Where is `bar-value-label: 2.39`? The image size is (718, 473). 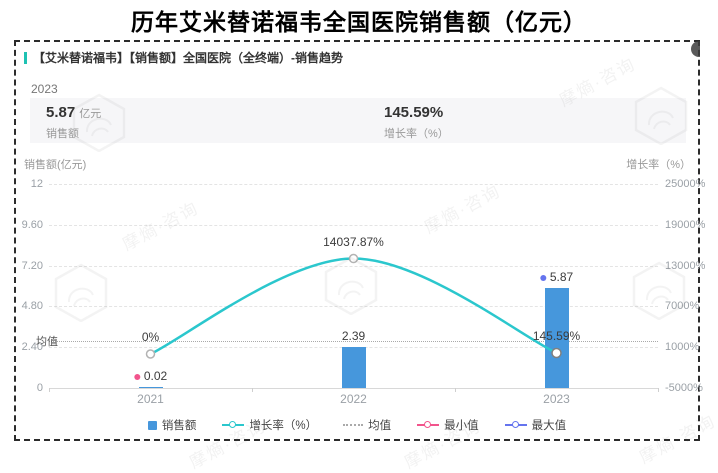
bar-value-label: 2.39 is located at coordinates (353, 336).